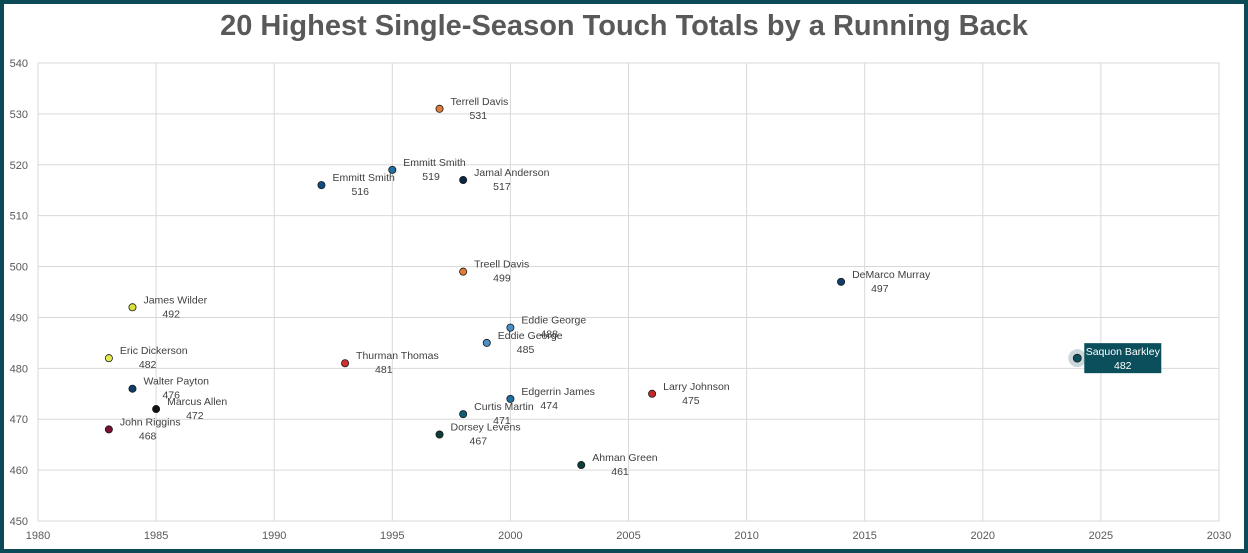 The width and height of the screenshot is (1248, 553). Describe the element at coordinates (696, 387) in the screenshot. I see `data-label-name: Larry Johnson` at that location.